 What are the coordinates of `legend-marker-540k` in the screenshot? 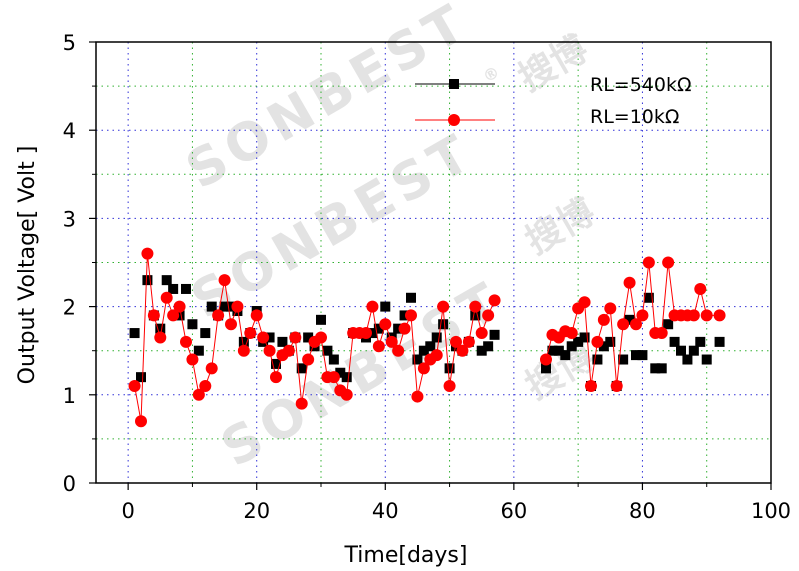 It's located at (454, 84).